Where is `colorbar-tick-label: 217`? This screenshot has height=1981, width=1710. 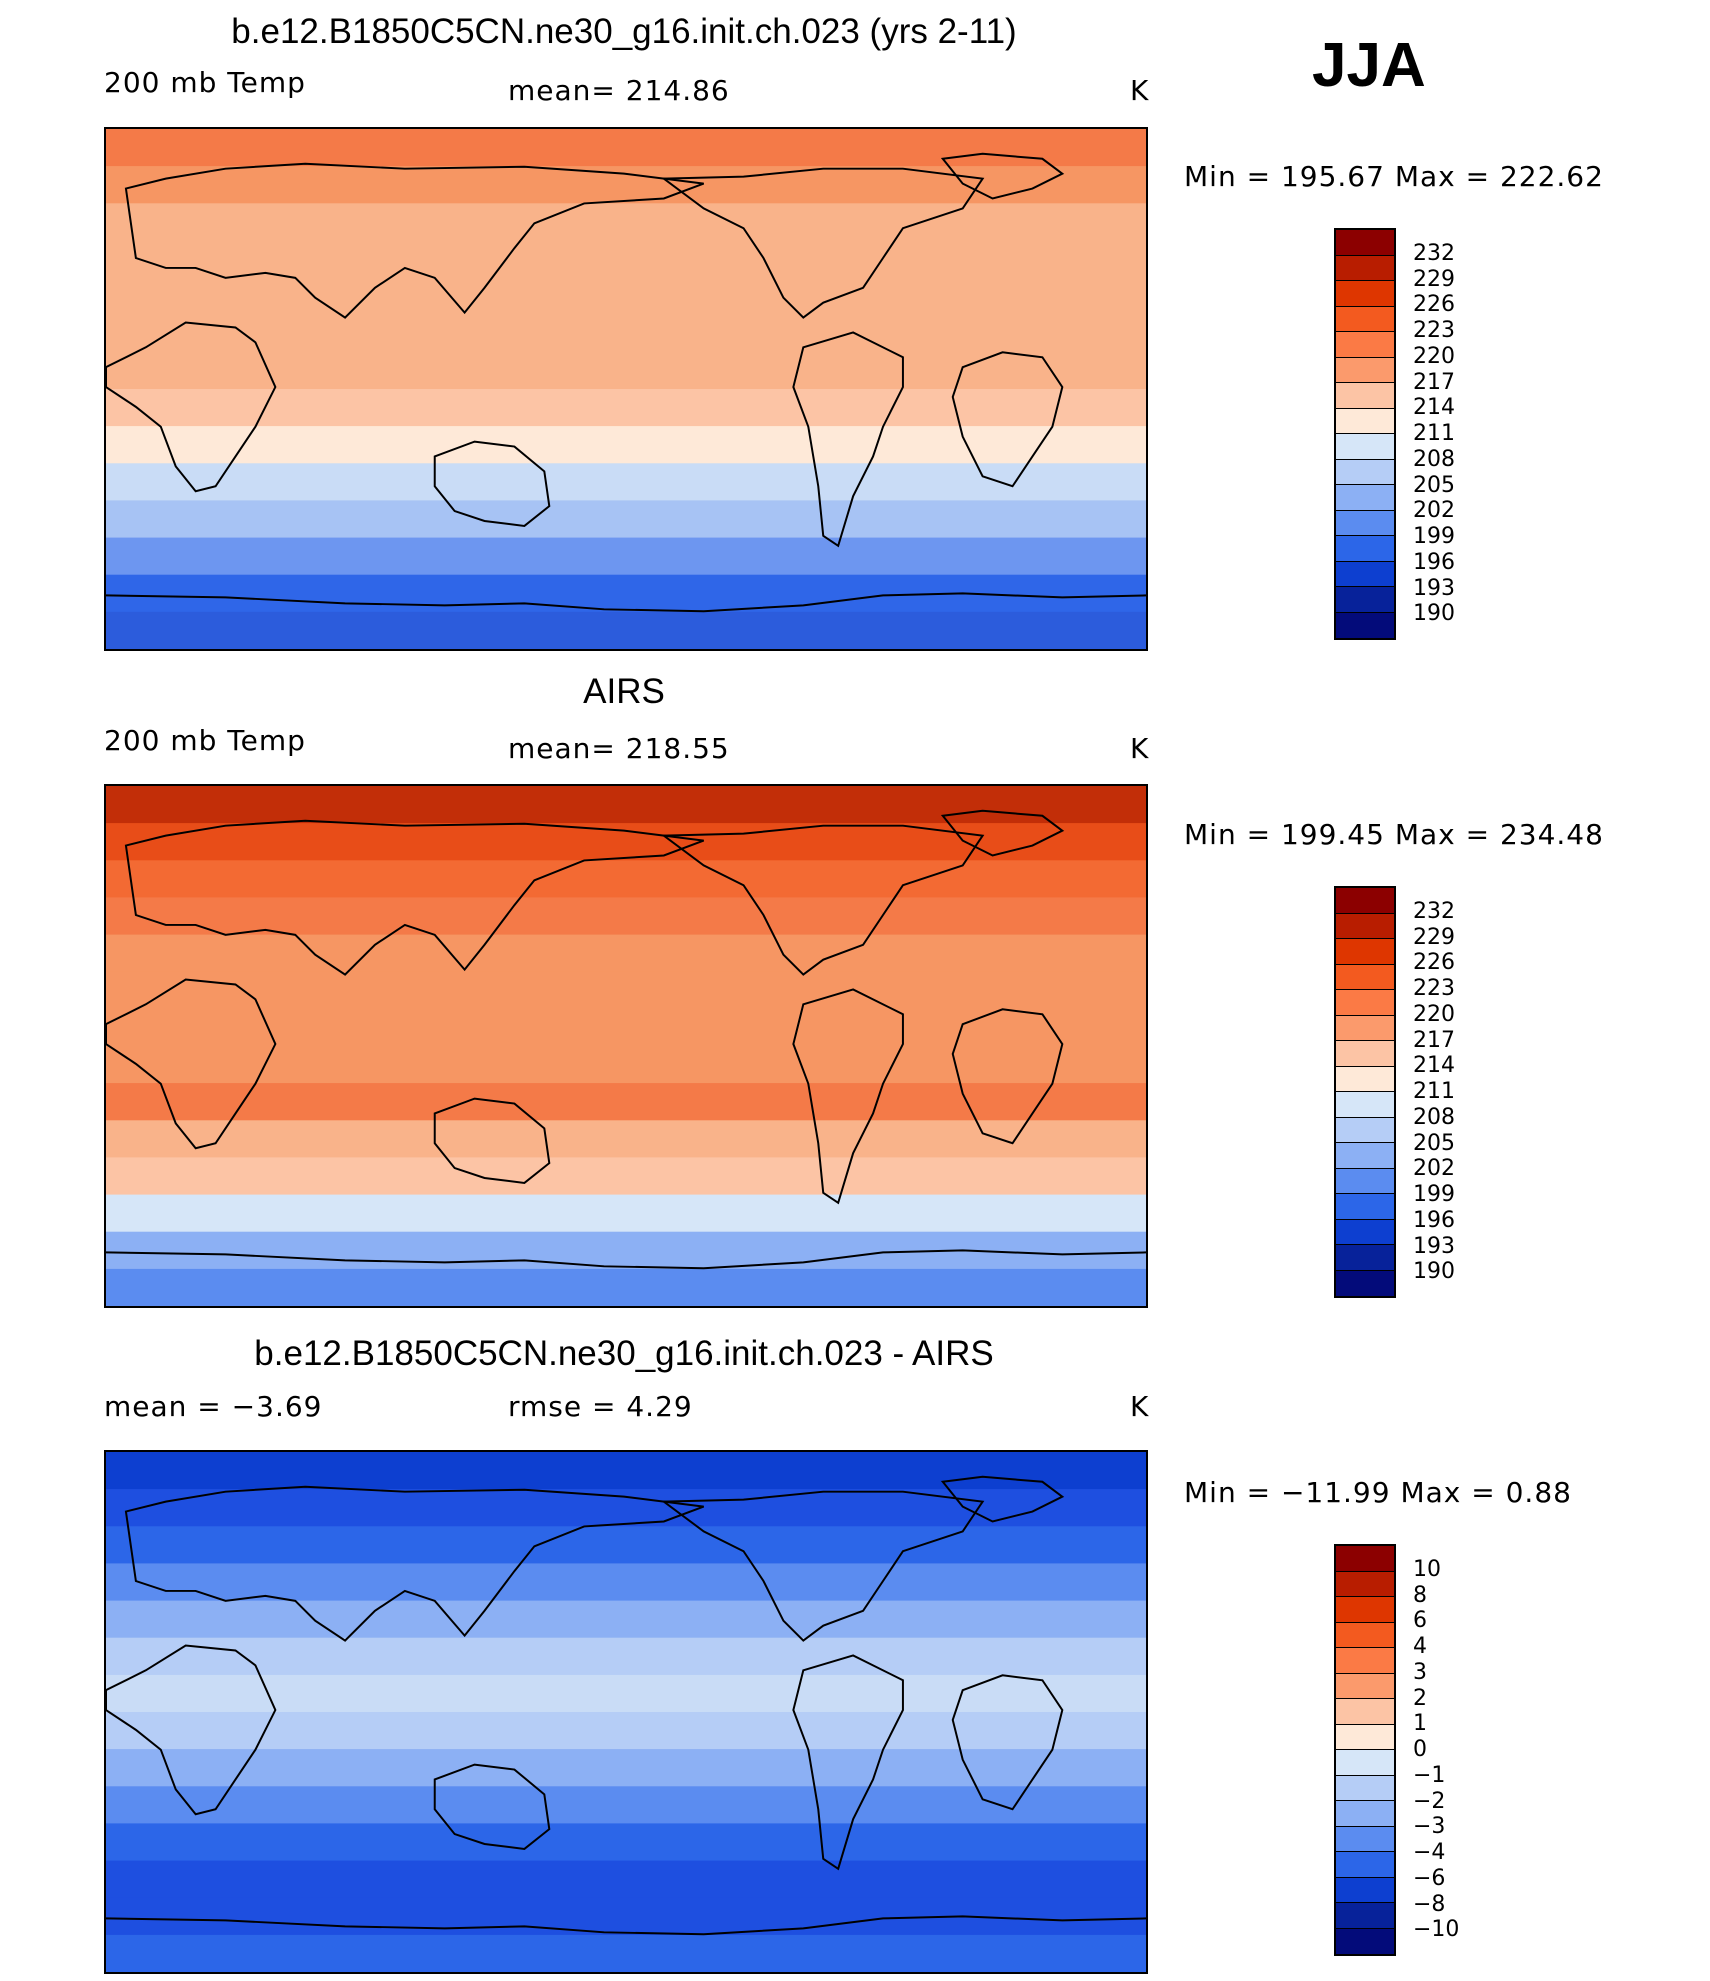 colorbar-tick-label: 217 is located at coordinates (1434, 382).